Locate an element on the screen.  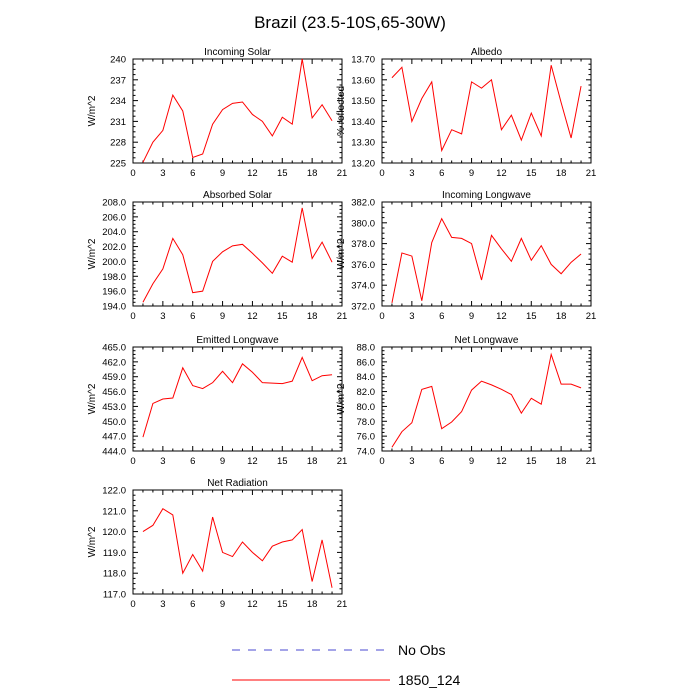
y-tick-label: 76.0 is located at coordinates (366, 437).